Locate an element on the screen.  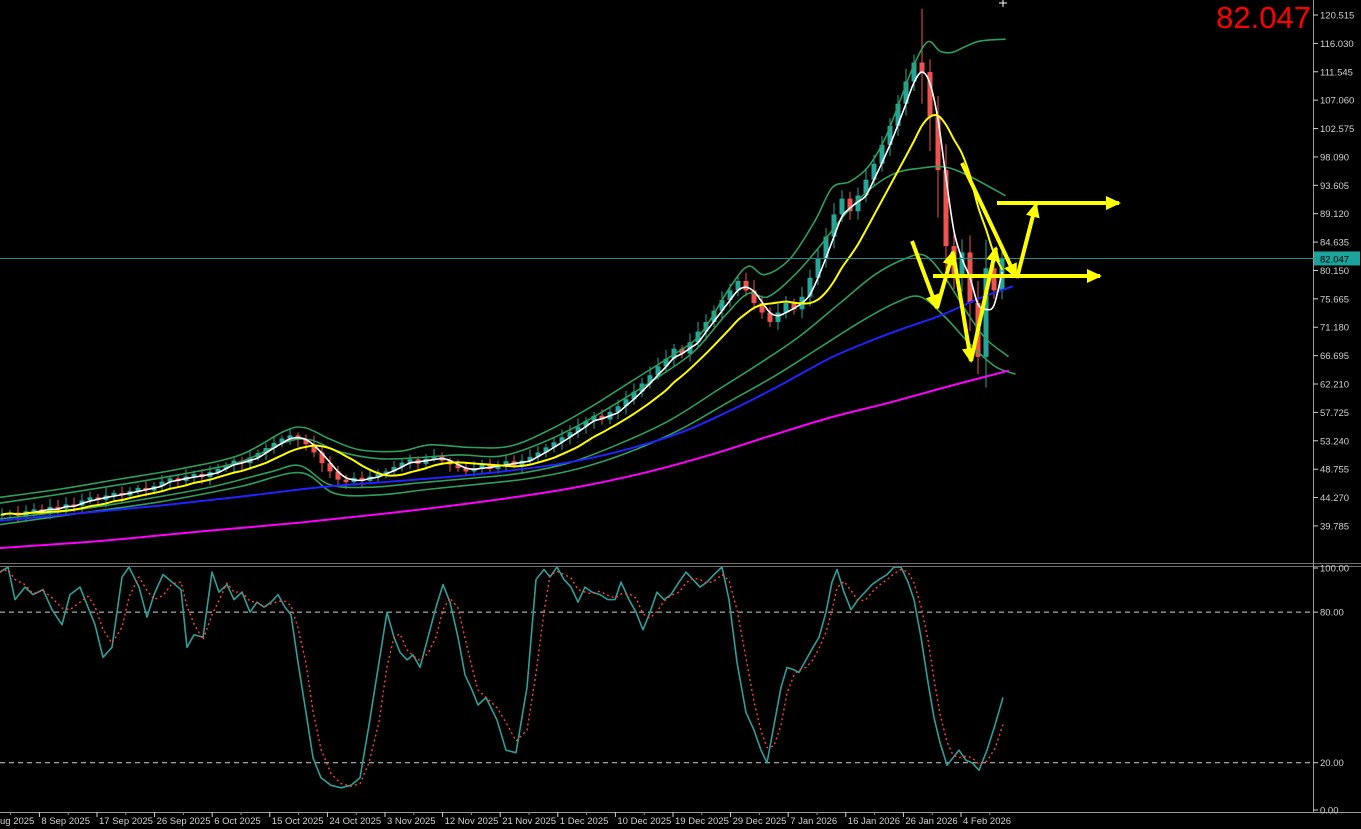
annotation-arrows is located at coordinates (1015, 181).